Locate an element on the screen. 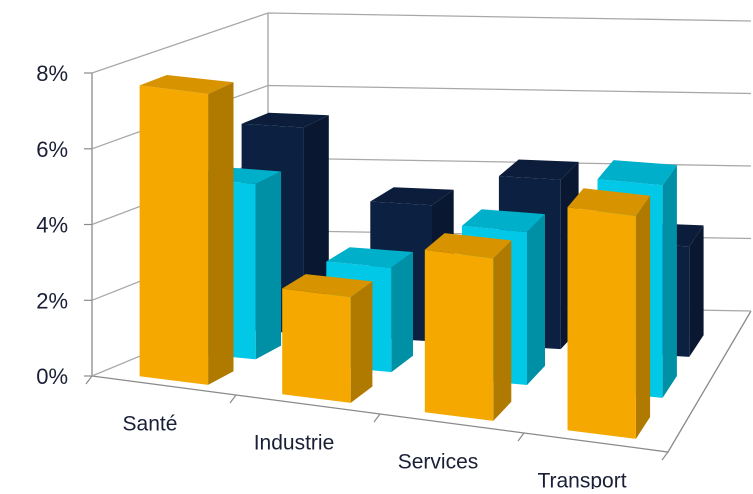 The image size is (753, 494). y-tick-label: 4% is located at coordinates (52, 225).